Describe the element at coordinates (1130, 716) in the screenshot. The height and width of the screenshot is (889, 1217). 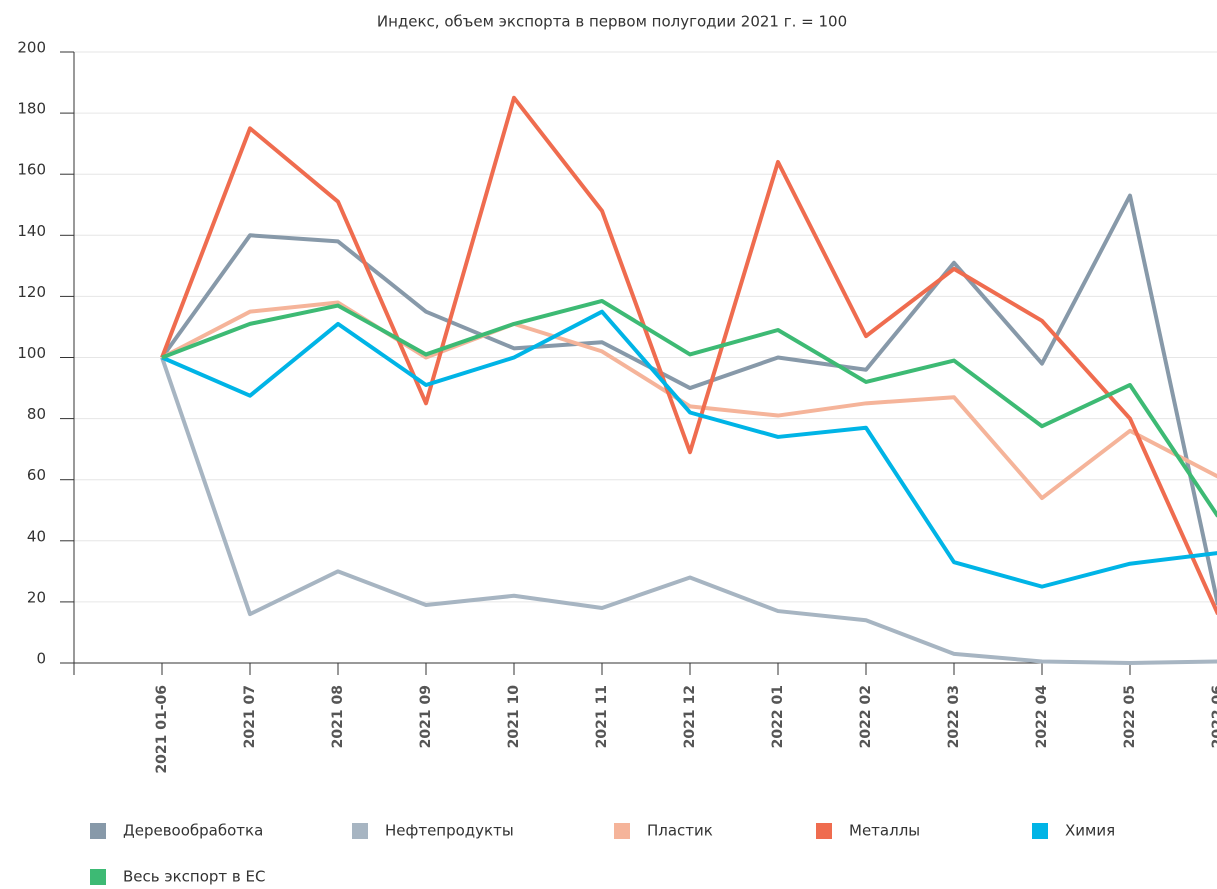
I see `x-tick-label: 2022 05` at that location.